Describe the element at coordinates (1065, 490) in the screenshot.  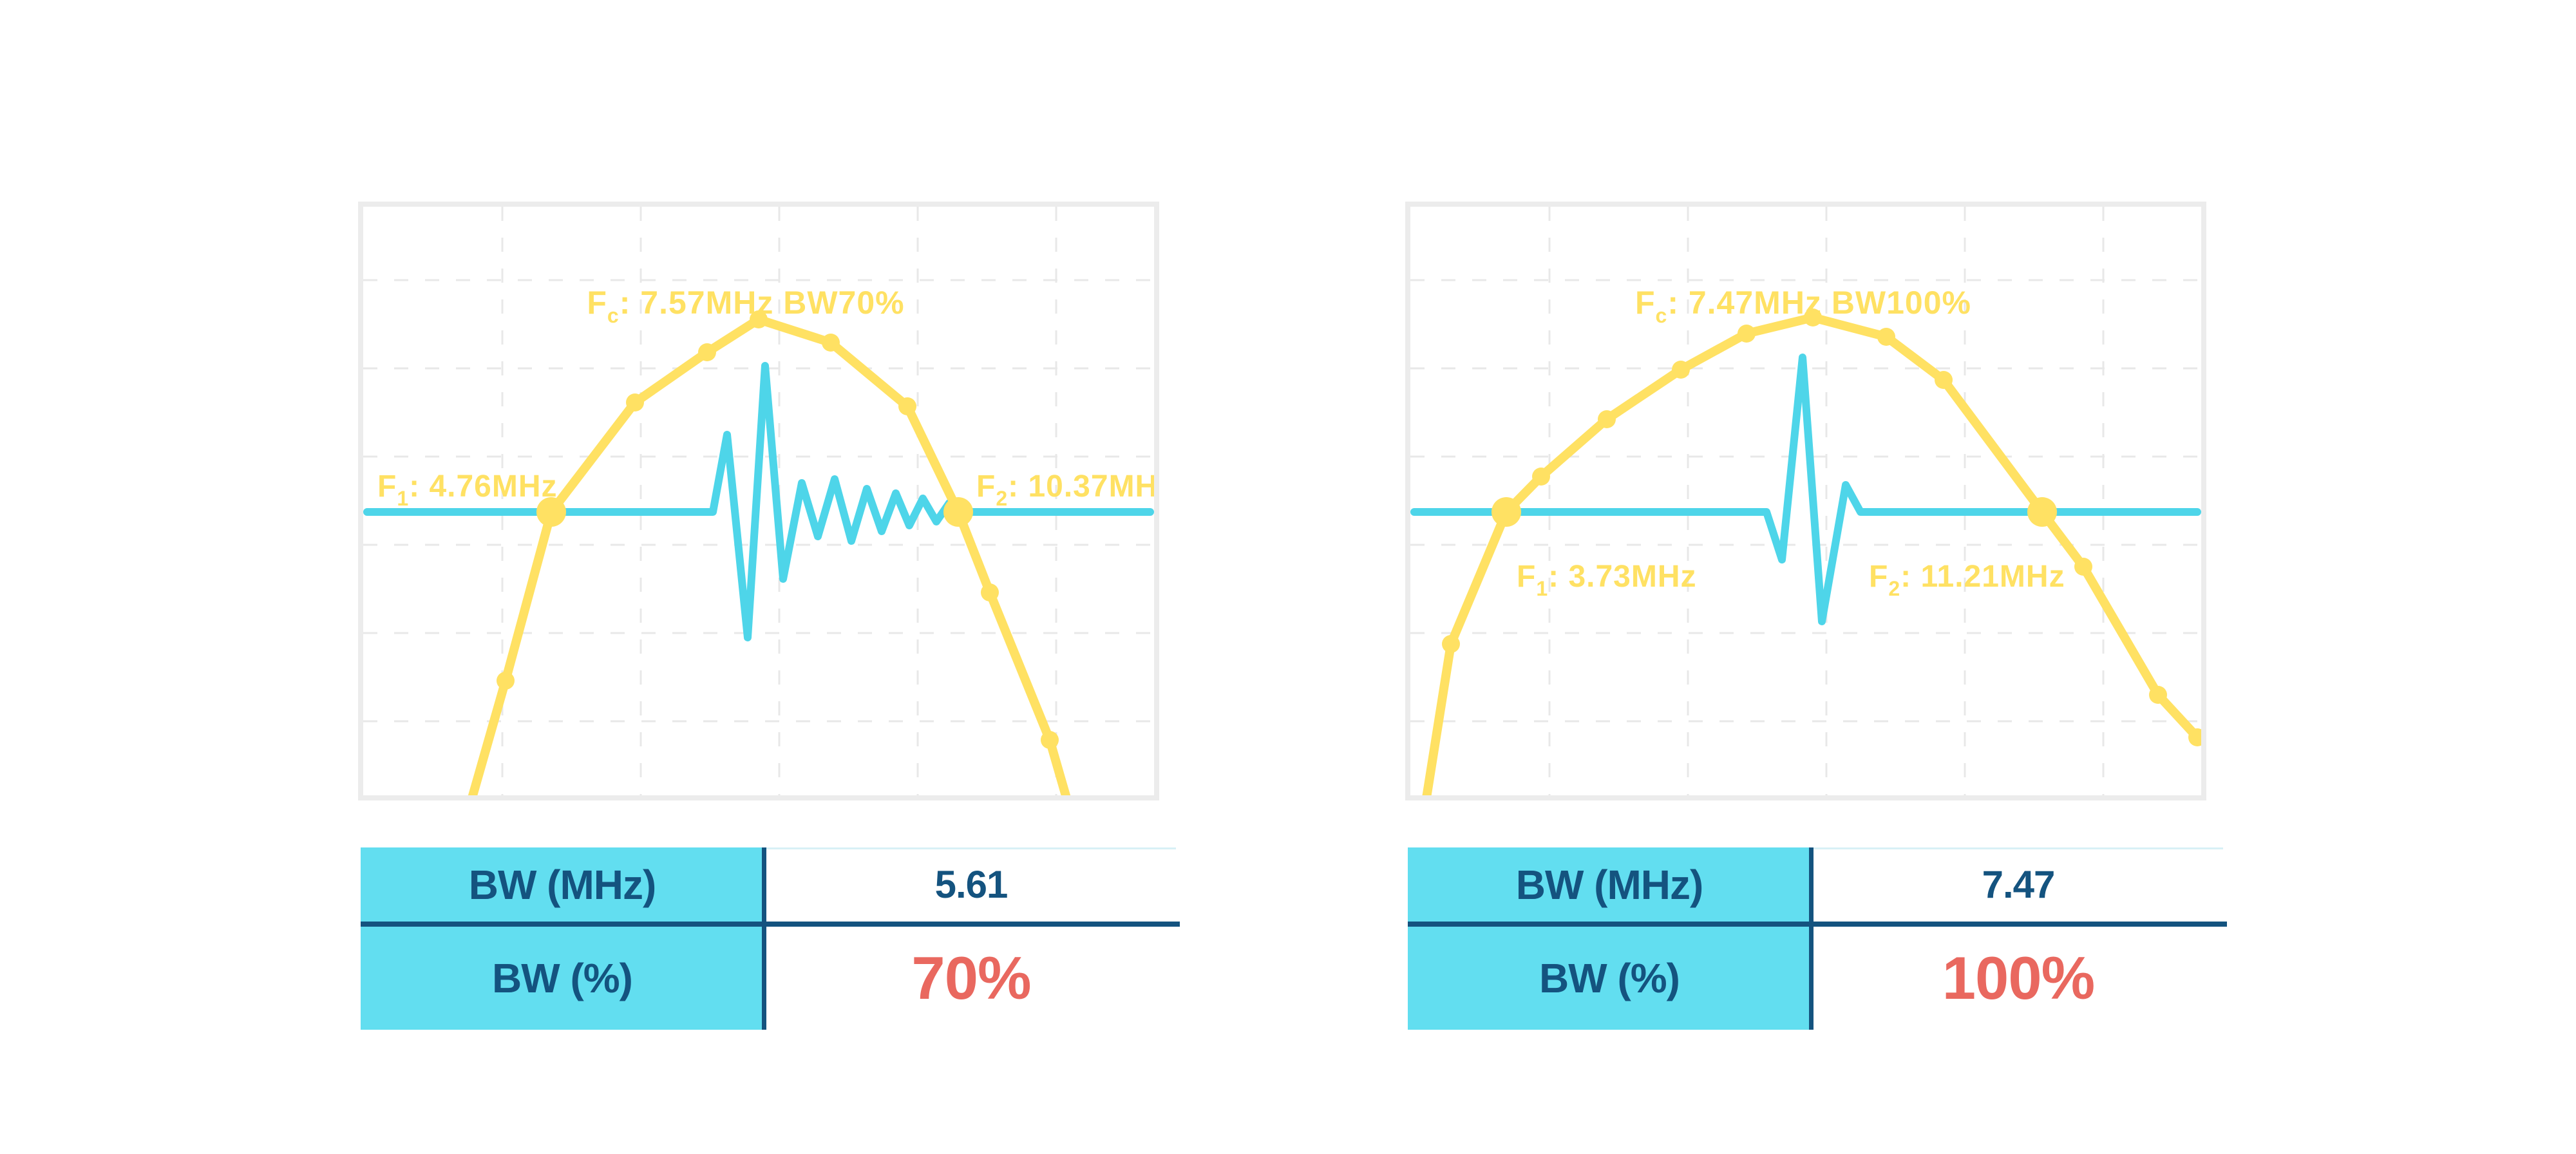
I see `f2-annotation: F2: 10.37MHz` at that location.